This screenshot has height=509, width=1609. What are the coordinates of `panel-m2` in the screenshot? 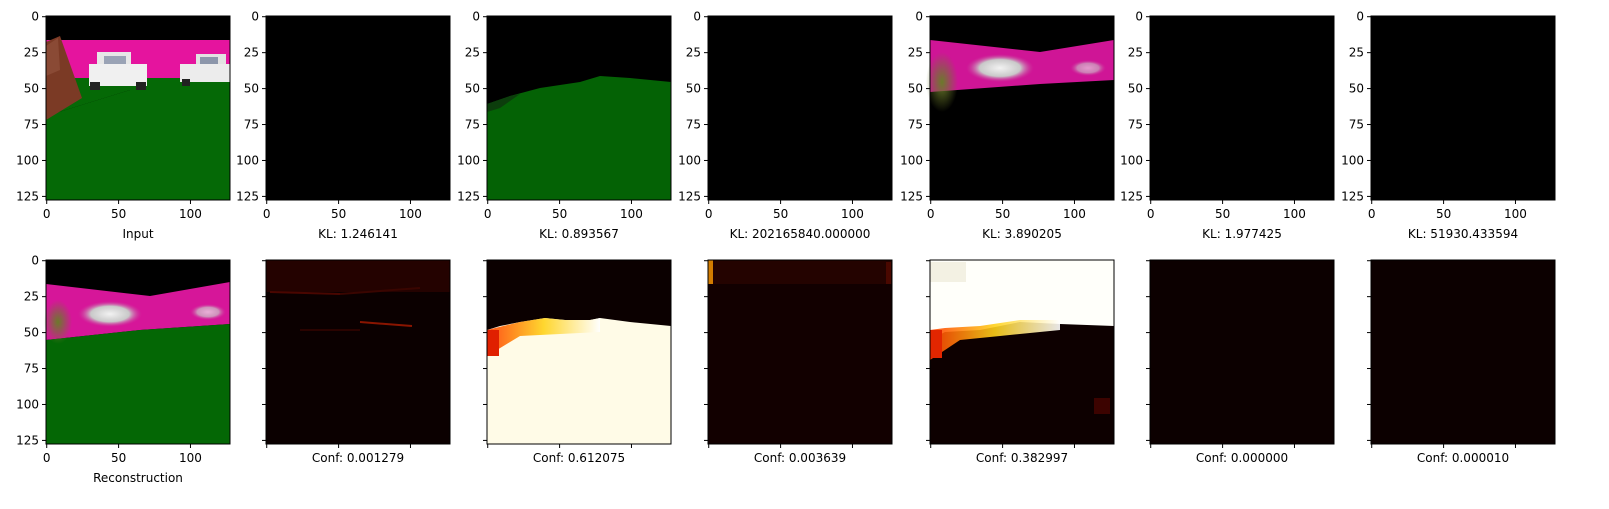 It's located at (579, 352).